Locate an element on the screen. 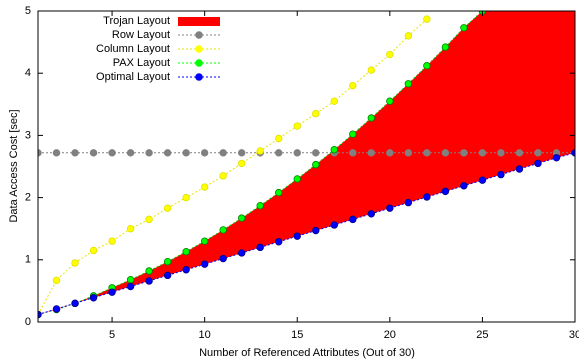  x-tick-label: 15 is located at coordinates (297, 335).